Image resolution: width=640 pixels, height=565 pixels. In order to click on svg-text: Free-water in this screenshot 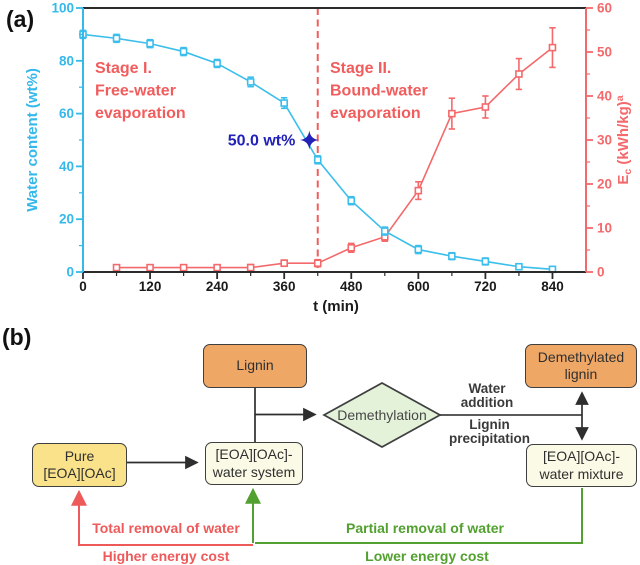, I will do `click(135, 91)`.